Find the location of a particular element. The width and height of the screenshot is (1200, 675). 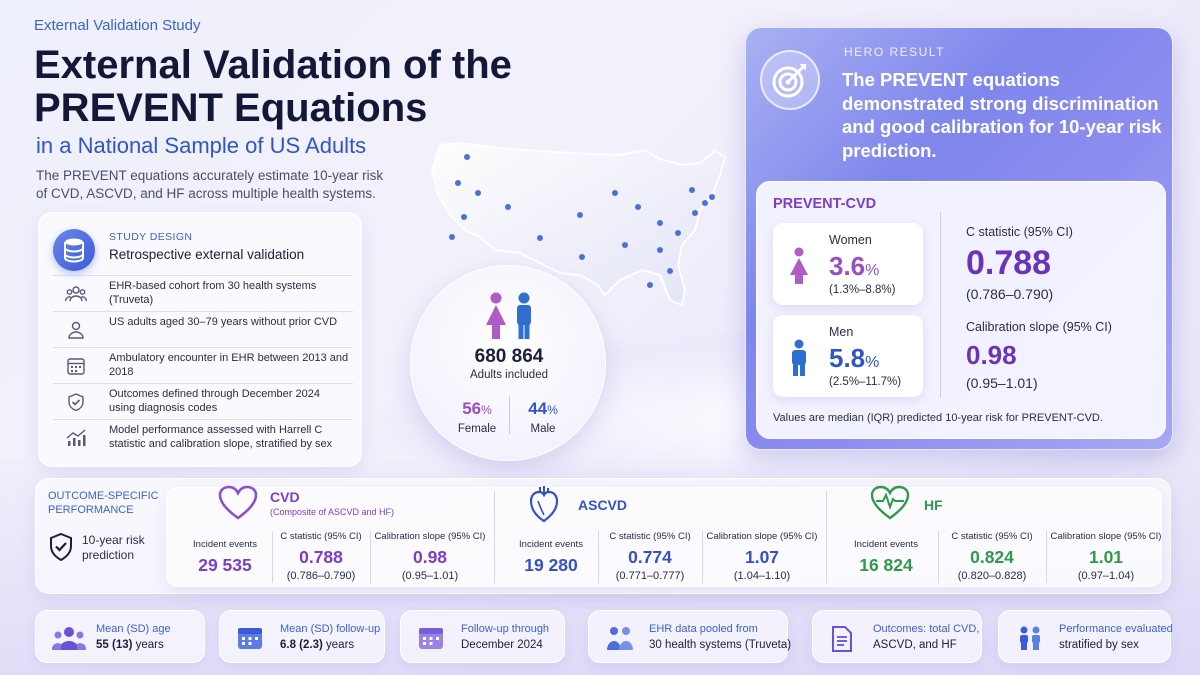

people-group-icon is located at coordinates (76, 294).